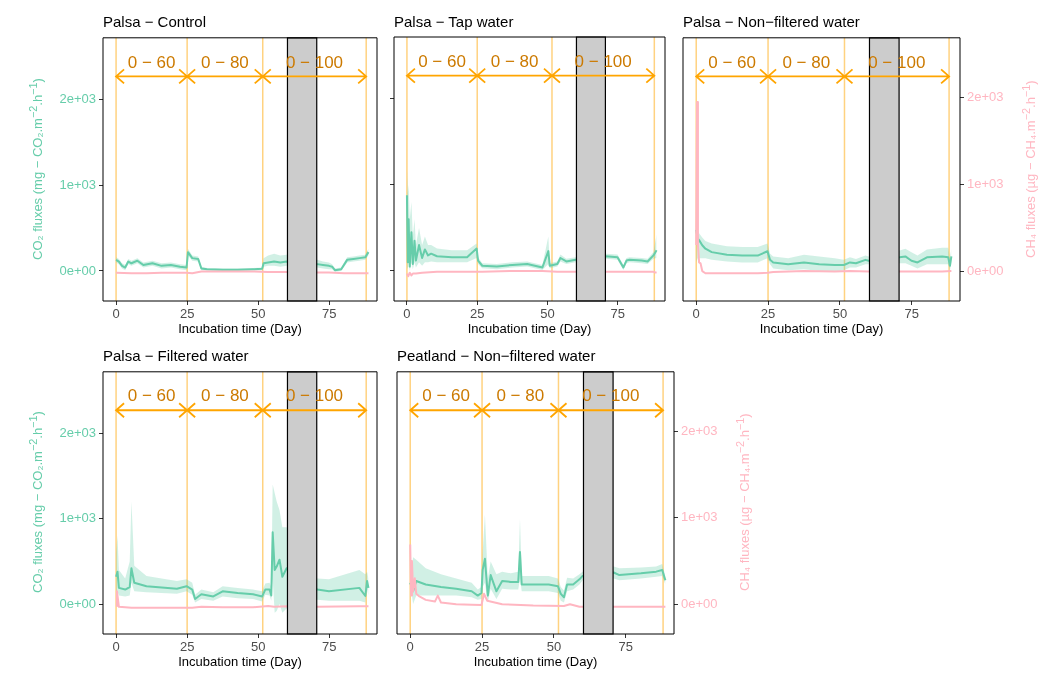  What do you see at coordinates (771, 21) in the screenshot?
I see `chart-title: Palsa − Non−filtered water` at bounding box center [771, 21].